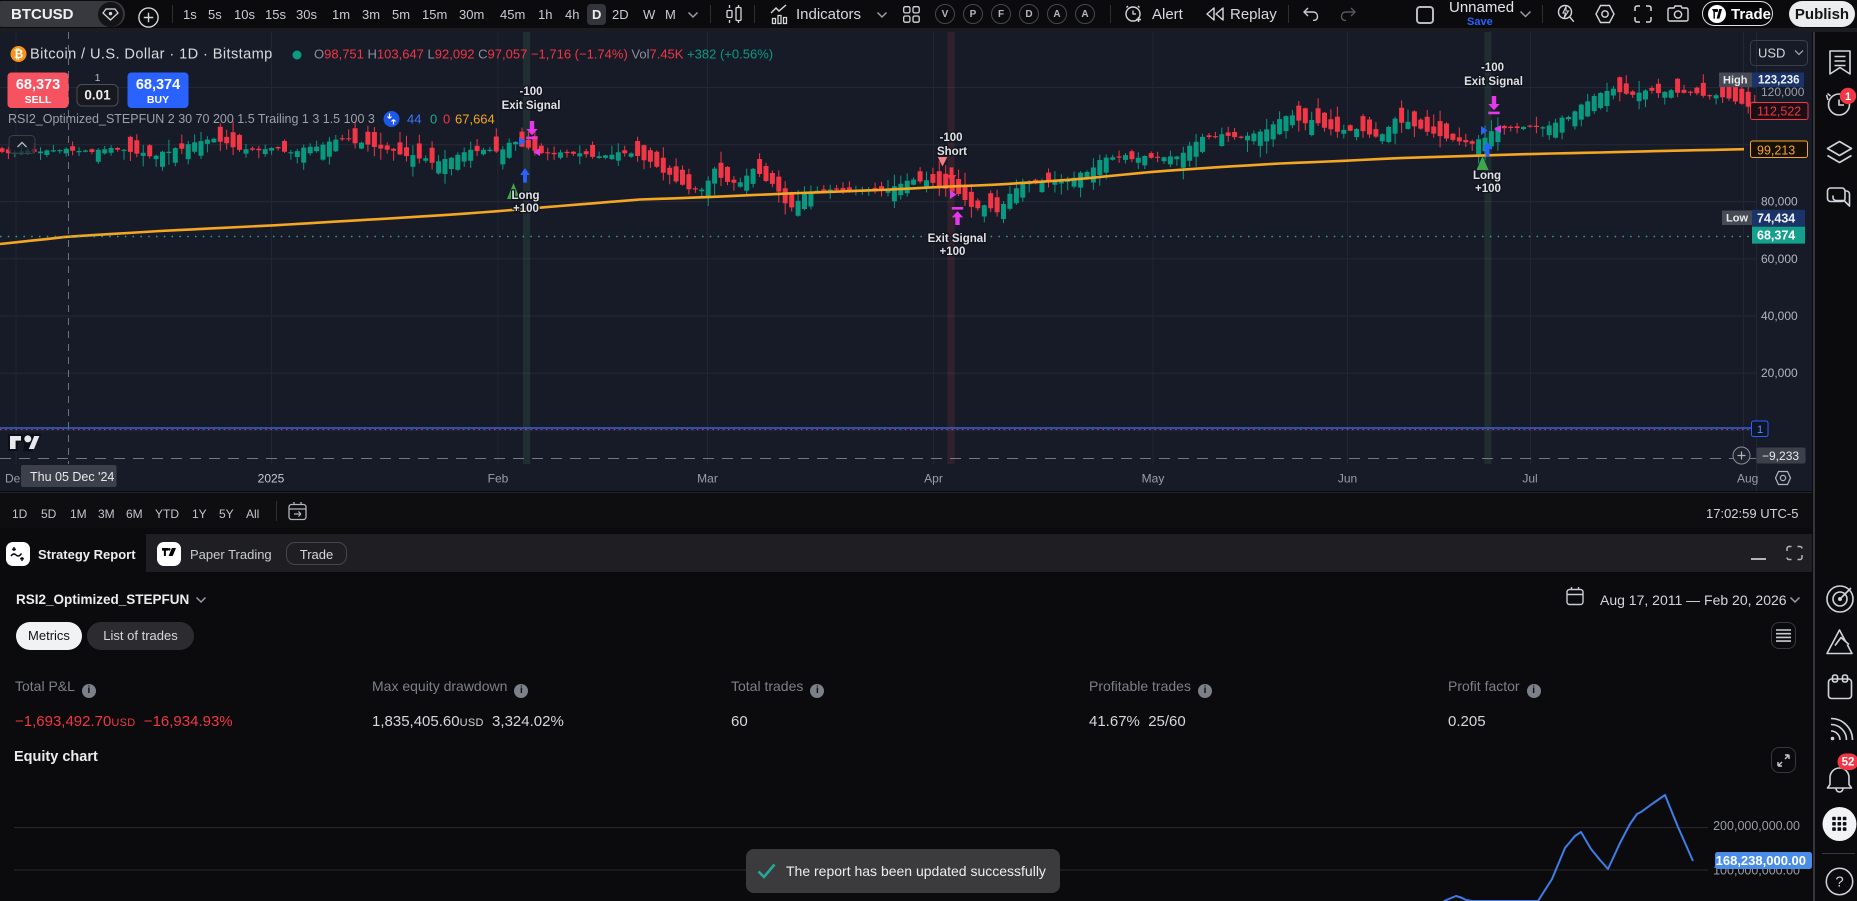 This screenshot has width=1857, height=901. What do you see at coordinates (1779, 259) in the screenshot?
I see `svg-text: 60,000` at bounding box center [1779, 259].